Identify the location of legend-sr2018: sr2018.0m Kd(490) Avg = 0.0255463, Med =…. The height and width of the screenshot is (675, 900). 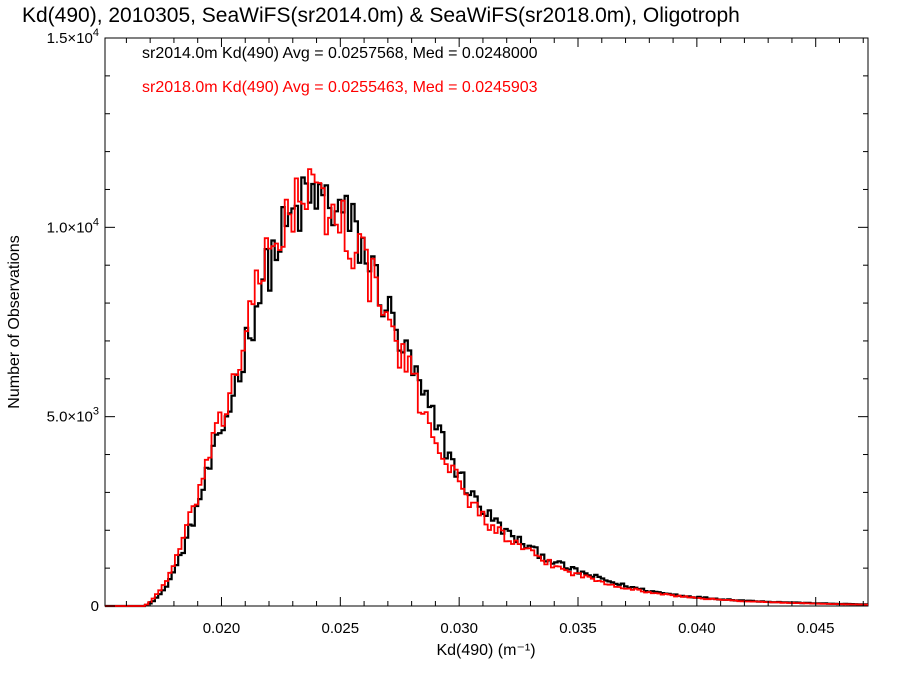
(340, 87).